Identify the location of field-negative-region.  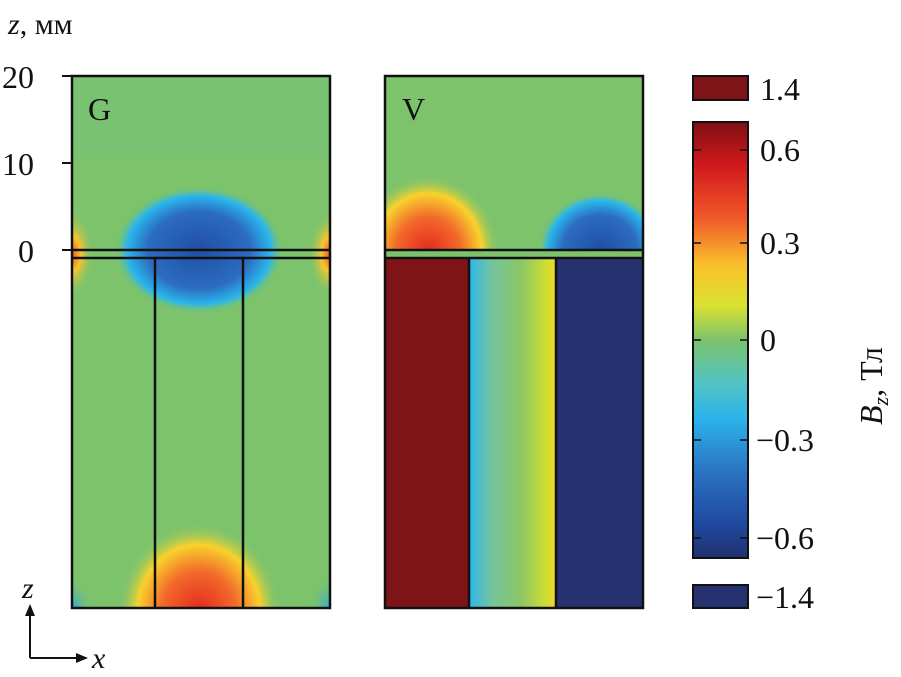
(590, 221).